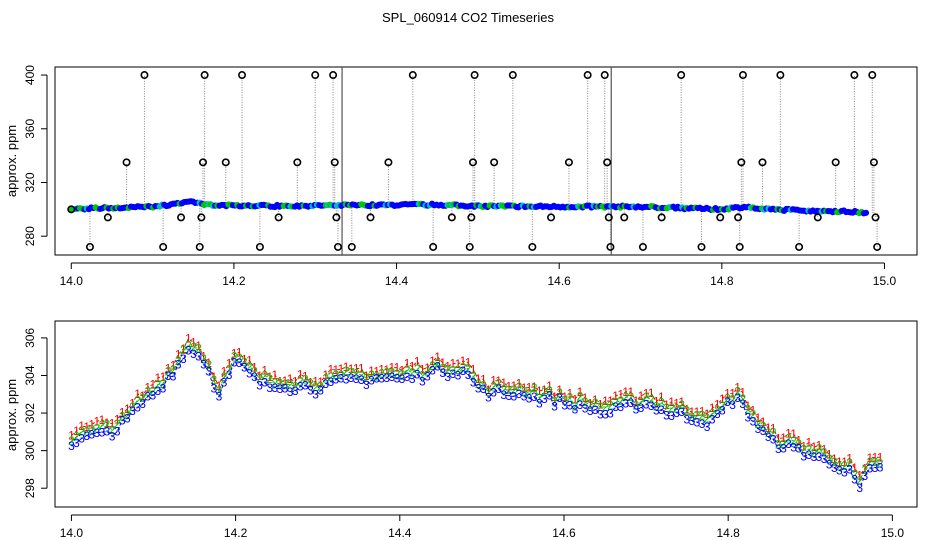 This screenshot has height=540, width=936. Describe the element at coordinates (11, 161) in the screenshot. I see `top-y-axis-label: approx. ppm` at that location.